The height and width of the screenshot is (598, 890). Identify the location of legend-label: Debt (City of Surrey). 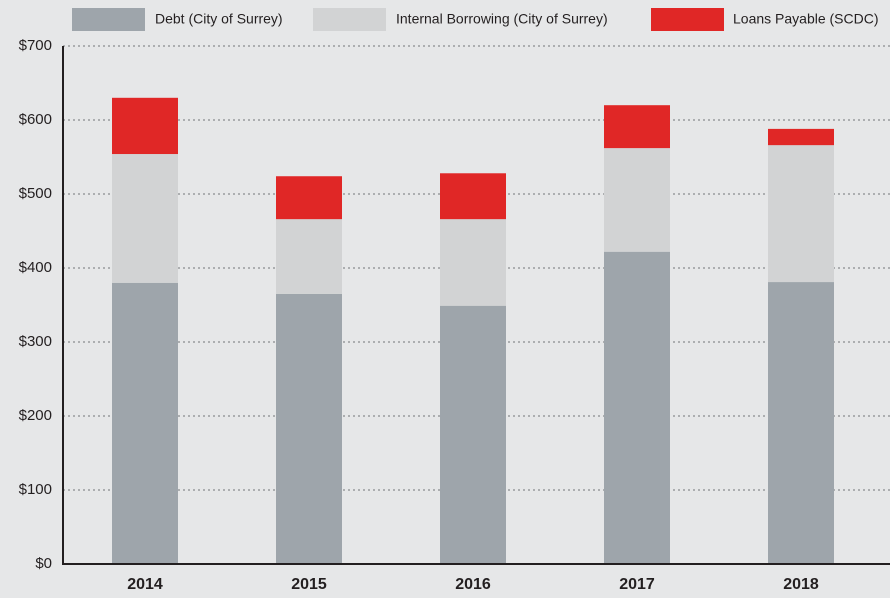
(219, 19).